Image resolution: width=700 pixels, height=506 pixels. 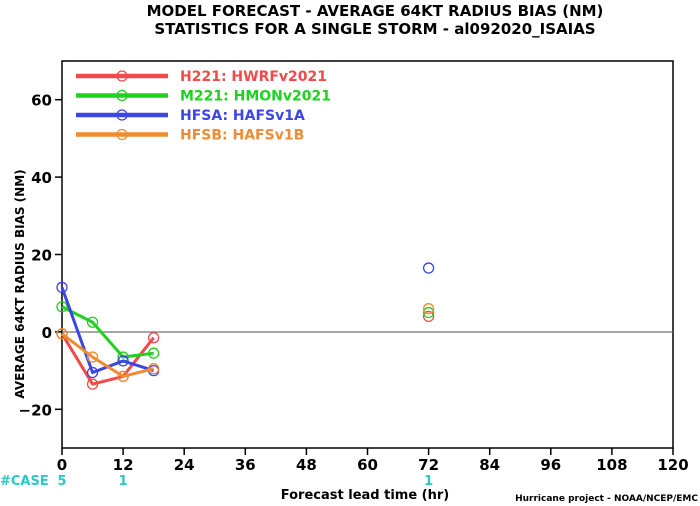 I want to click on x-tick-label: 108, so click(x=611, y=465).